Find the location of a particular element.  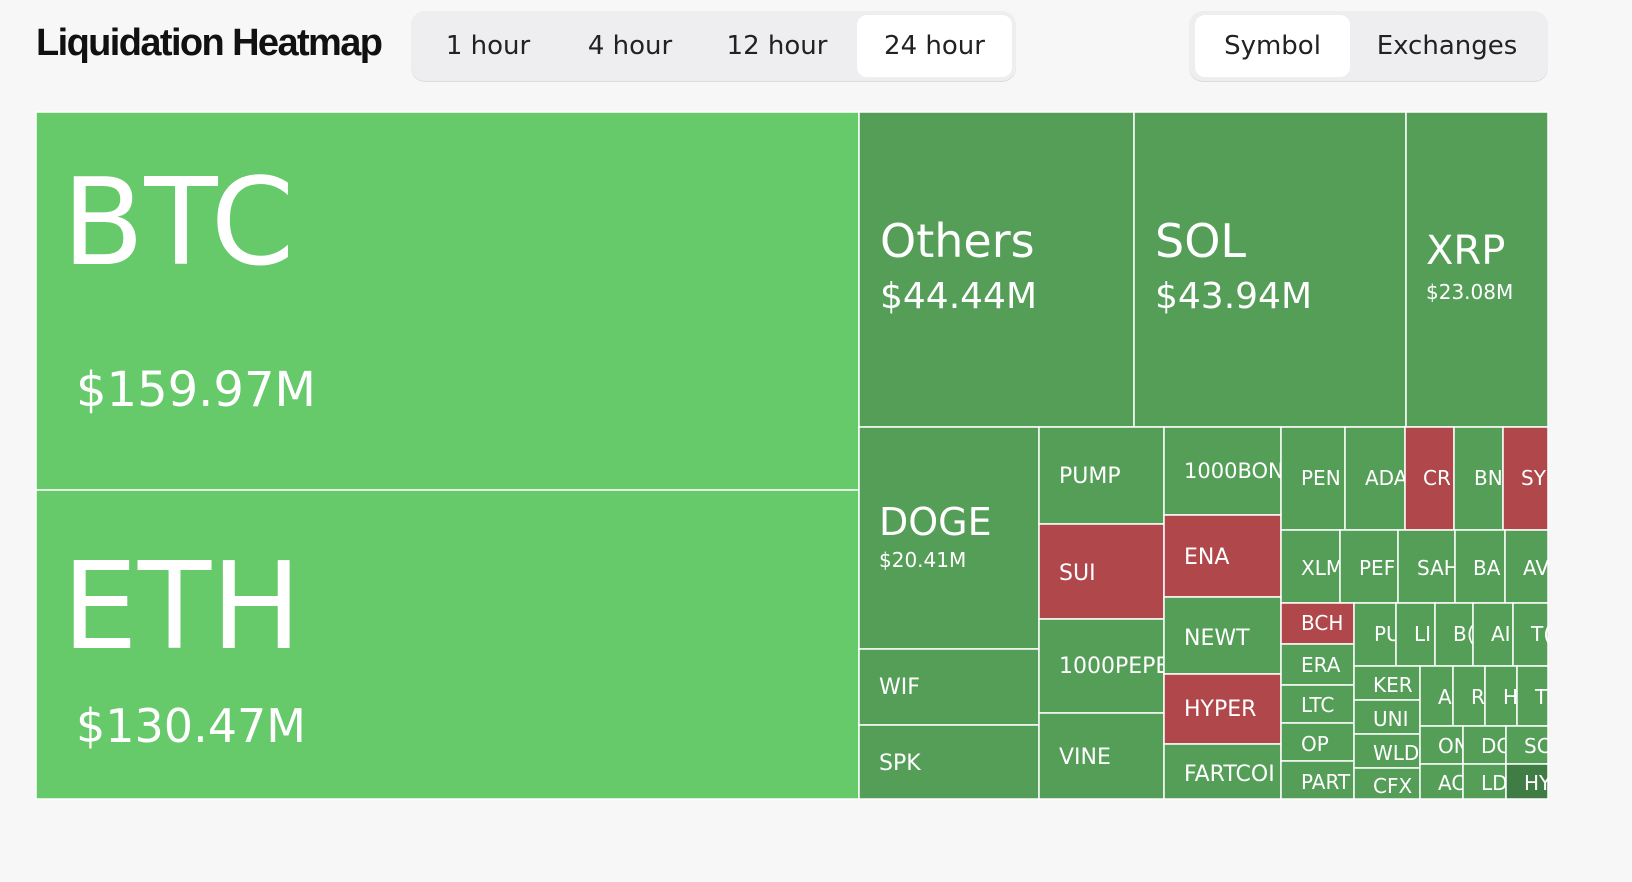

tile-sc: SC is located at coordinates (1528, 745).